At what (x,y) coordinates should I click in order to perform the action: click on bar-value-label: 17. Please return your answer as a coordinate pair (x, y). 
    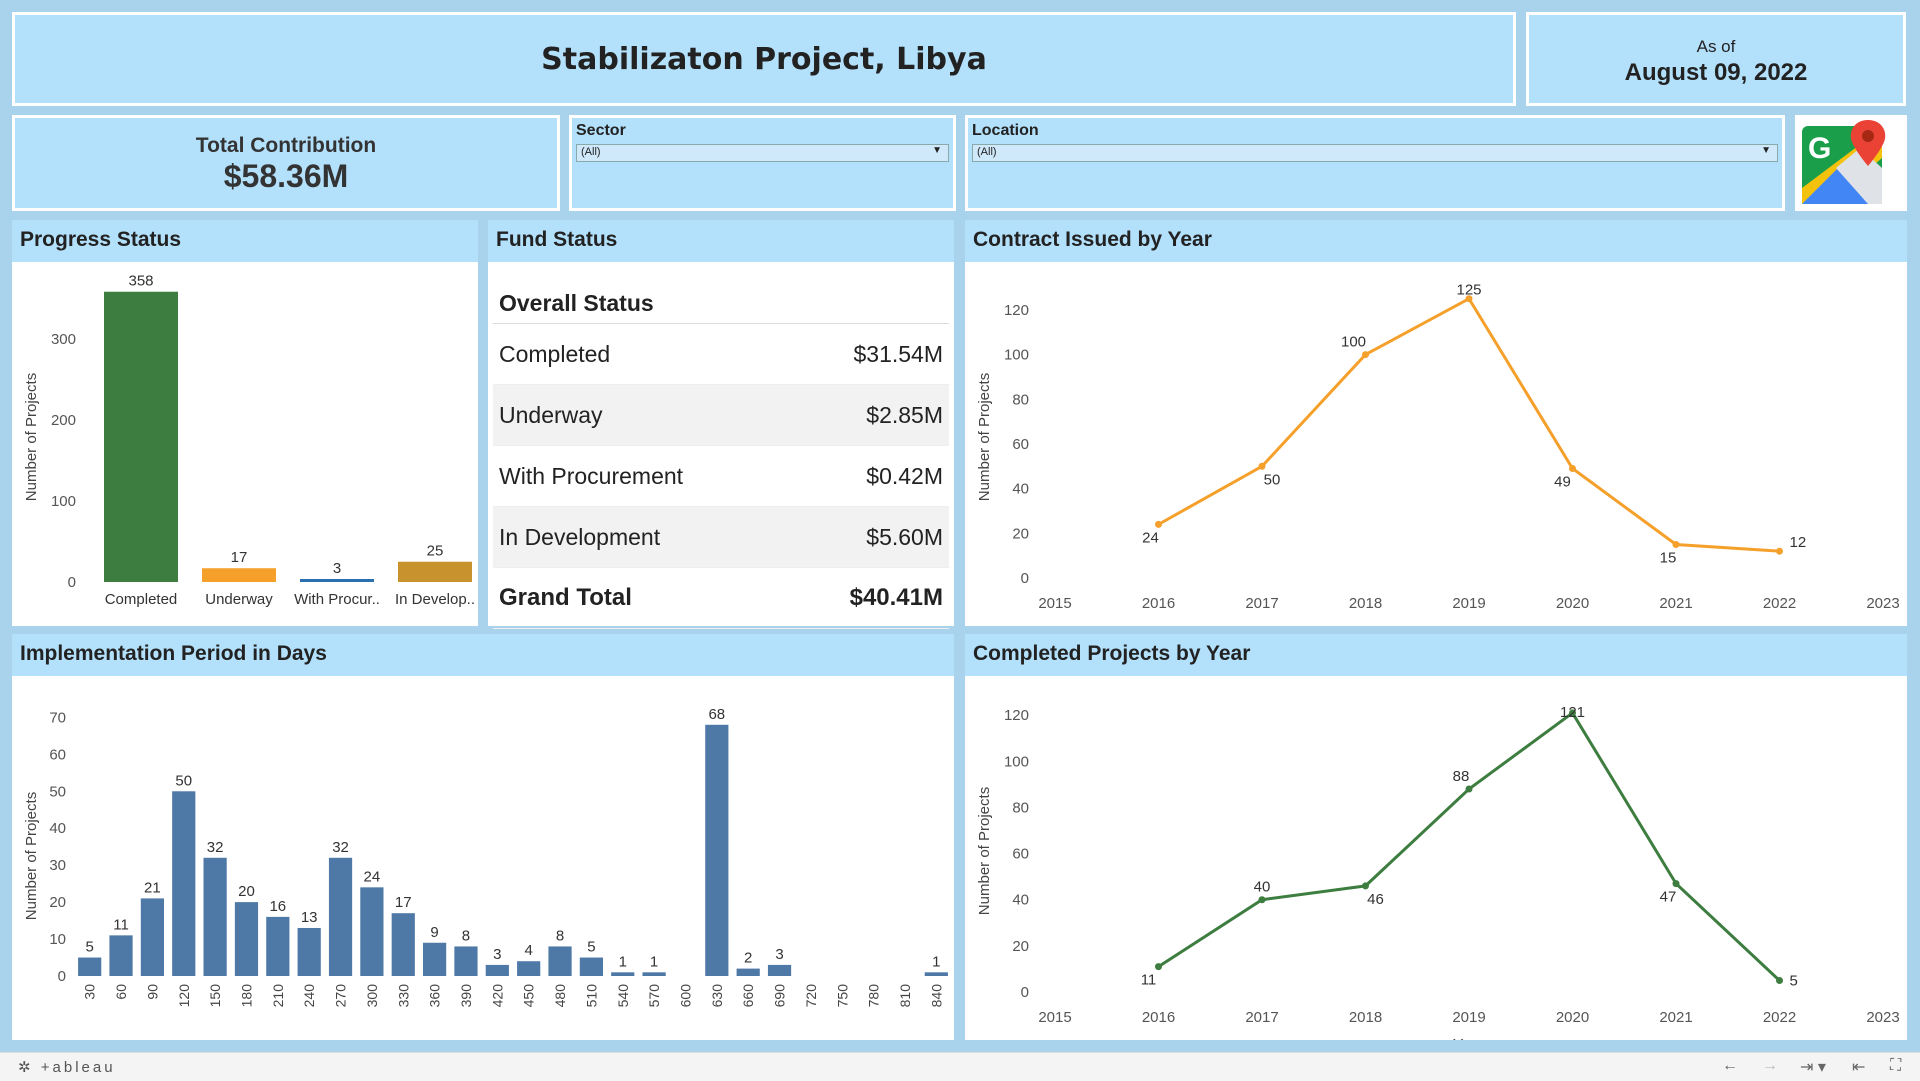
    Looking at the image, I should click on (403, 902).